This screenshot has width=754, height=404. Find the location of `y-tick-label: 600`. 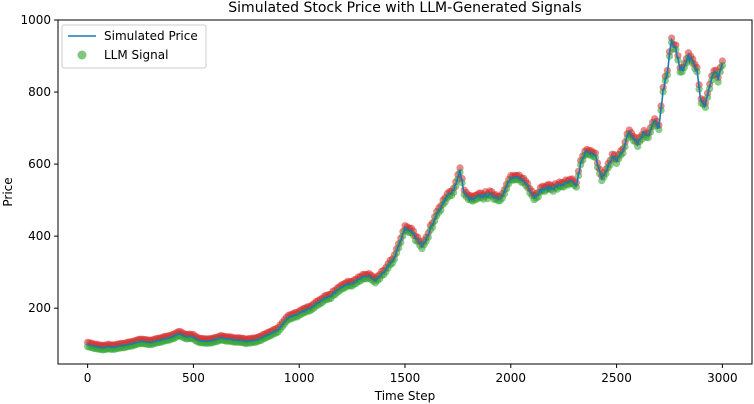

y-tick-label: 600 is located at coordinates (39, 164).